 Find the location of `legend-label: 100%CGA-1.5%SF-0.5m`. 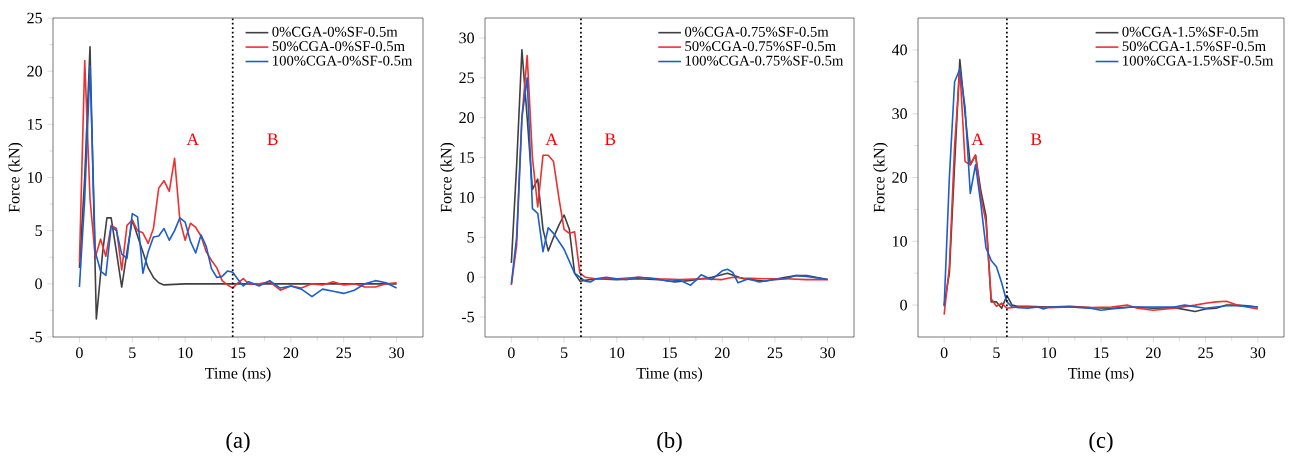

legend-label: 100%CGA-1.5%SF-0.5m is located at coordinates (1198, 60).